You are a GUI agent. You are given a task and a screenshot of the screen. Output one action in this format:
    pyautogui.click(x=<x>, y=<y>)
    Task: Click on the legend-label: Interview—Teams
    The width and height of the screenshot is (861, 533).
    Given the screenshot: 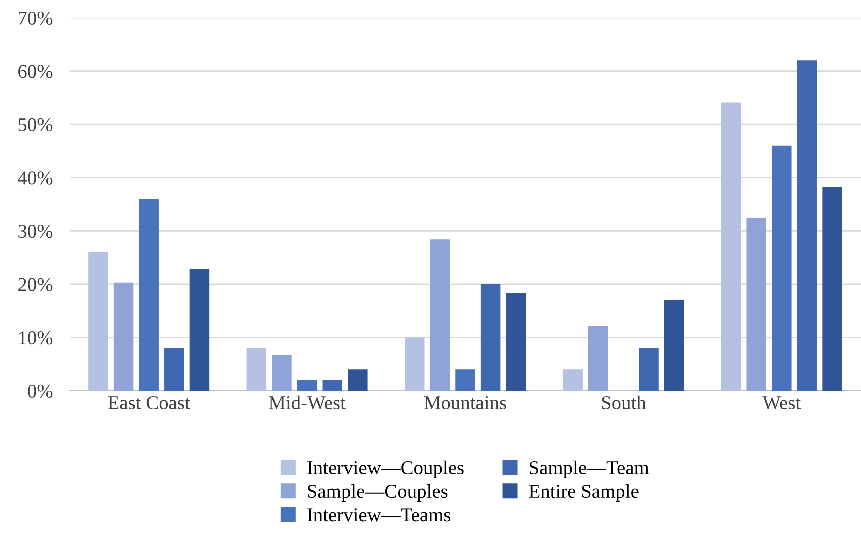 What is the action you would take?
    pyautogui.click(x=379, y=515)
    